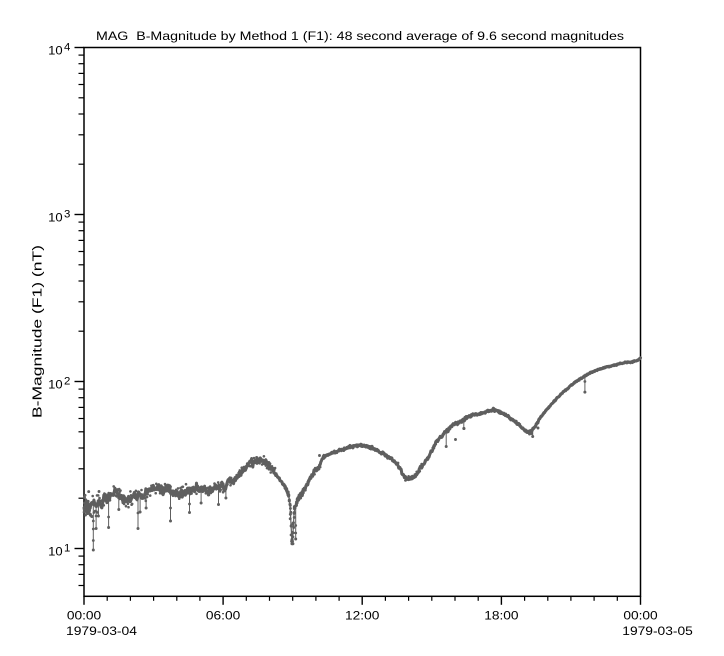 Image resolution: width=724 pixels, height=656 pixels. What do you see at coordinates (67, 48) in the screenshot?
I see `svg-text: 4` at bounding box center [67, 48].